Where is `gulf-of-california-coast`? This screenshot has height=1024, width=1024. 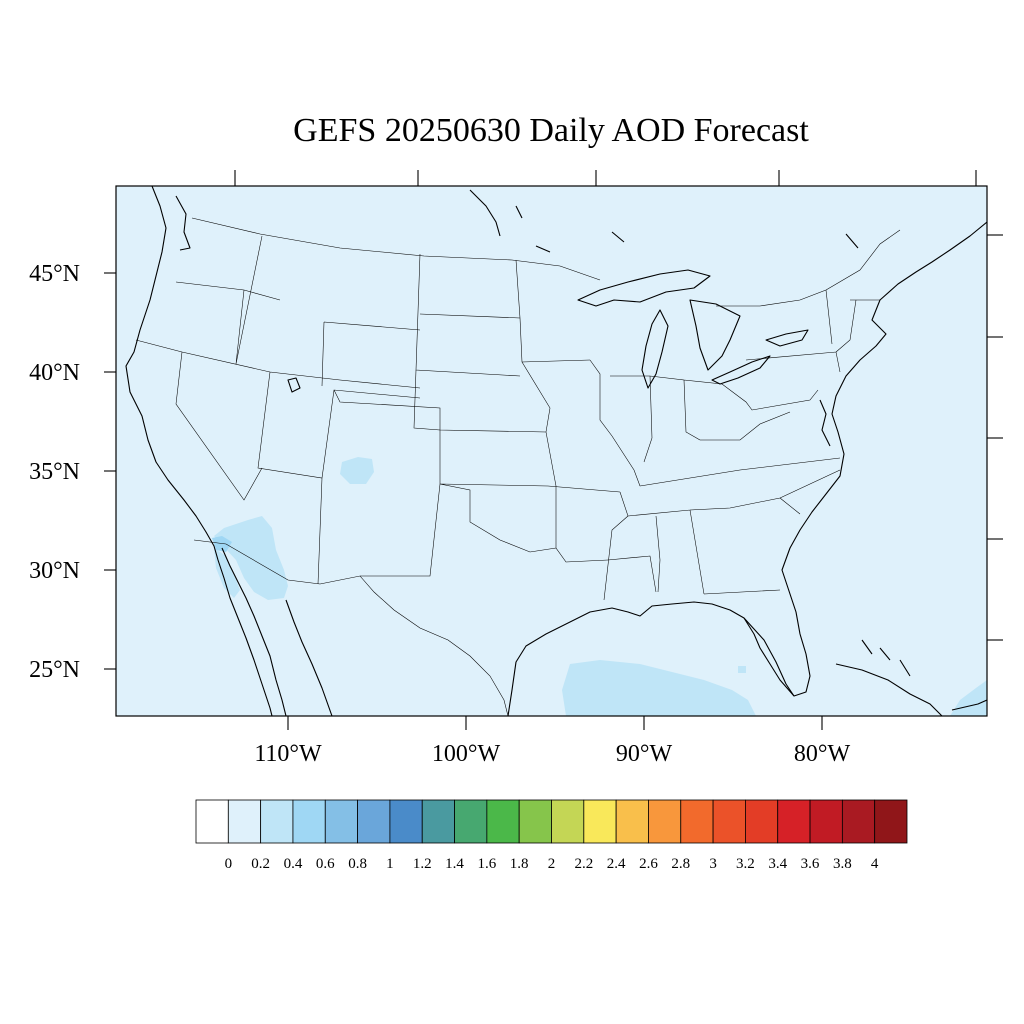 gulf-of-california-coast is located at coordinates (254, 631).